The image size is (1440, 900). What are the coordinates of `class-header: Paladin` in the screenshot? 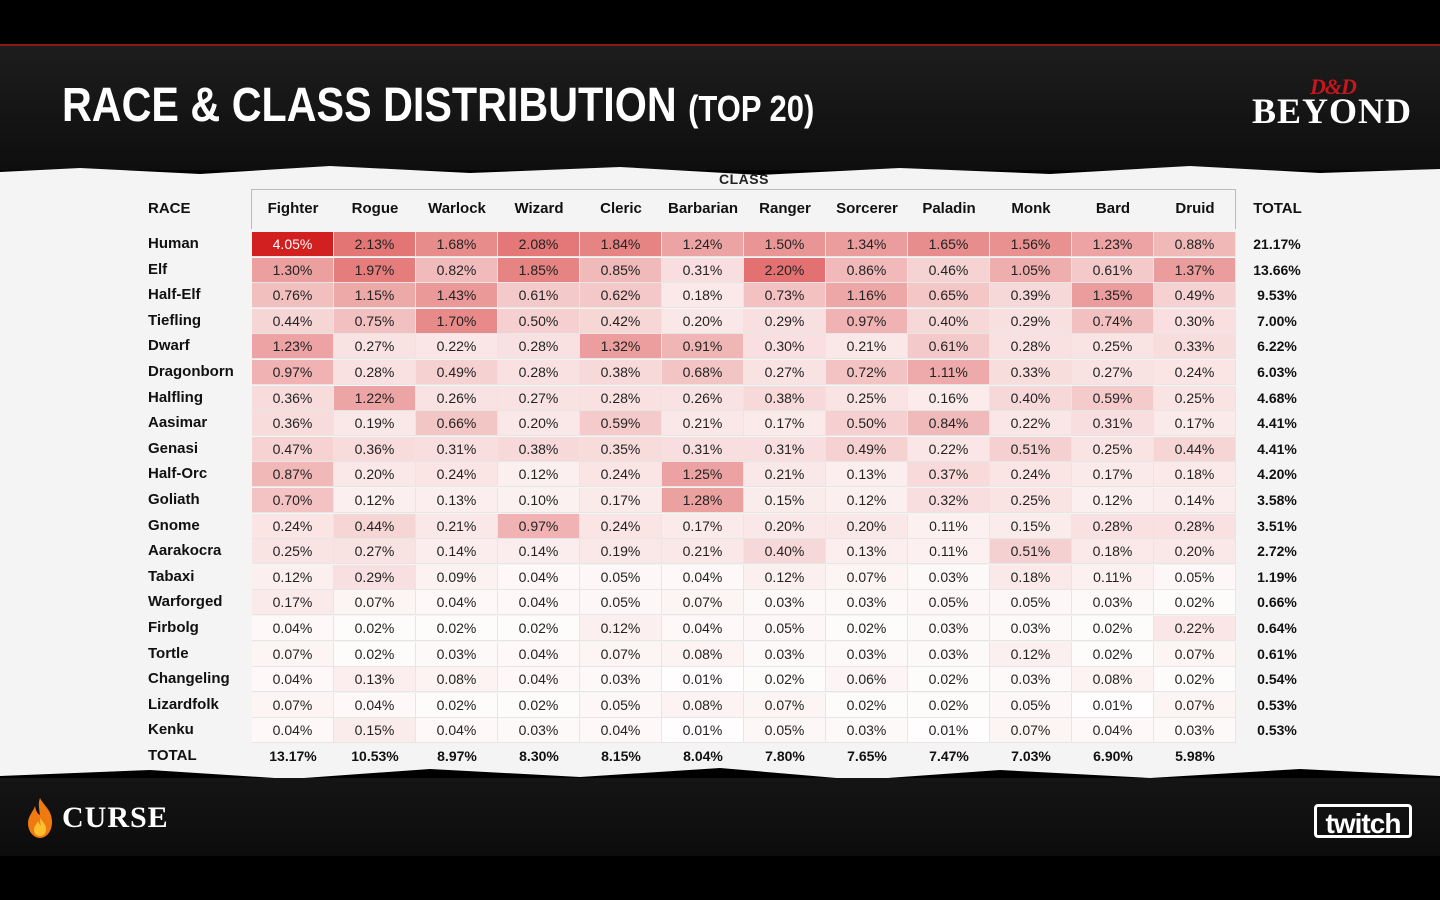 It's located at (949, 208).